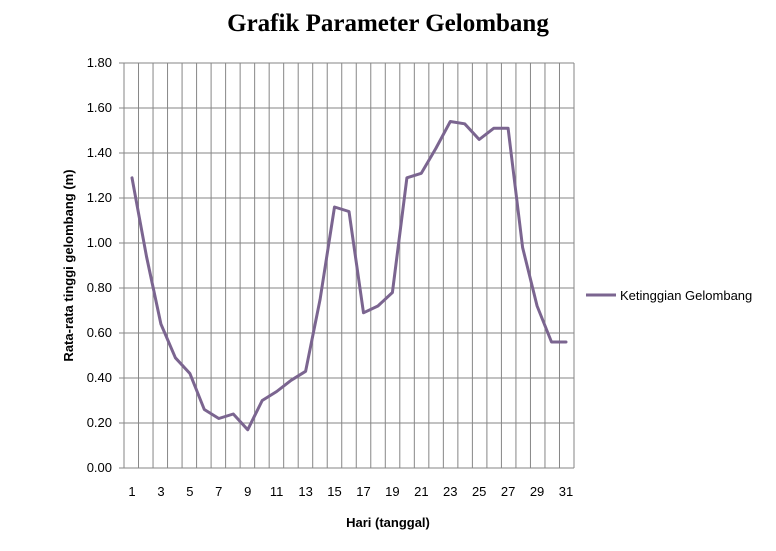  Describe the element at coordinates (99, 332) in the screenshot. I see `y-tick-label: 0.60` at that location.